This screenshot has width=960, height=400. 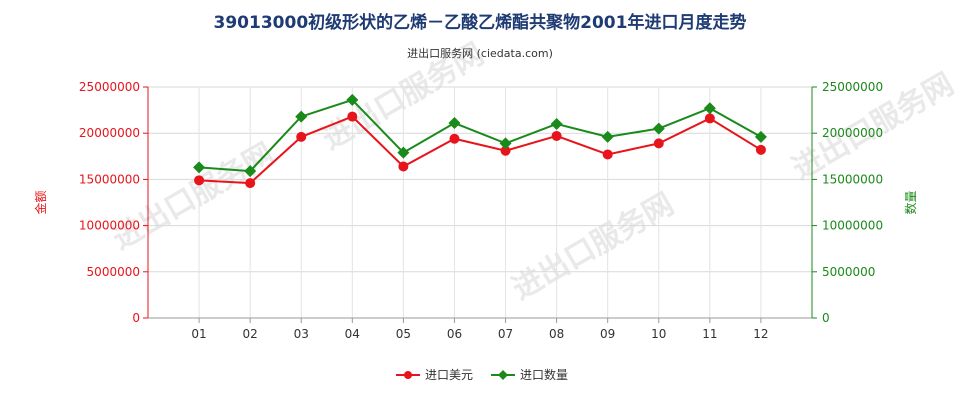 I want to click on x-tick-label: 07, so click(x=505, y=334).